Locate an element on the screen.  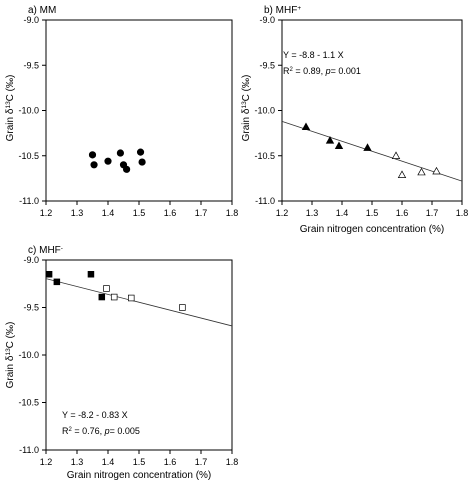
annotation: R2 = 0.89, p= 0.001 is located at coordinates (322, 71).